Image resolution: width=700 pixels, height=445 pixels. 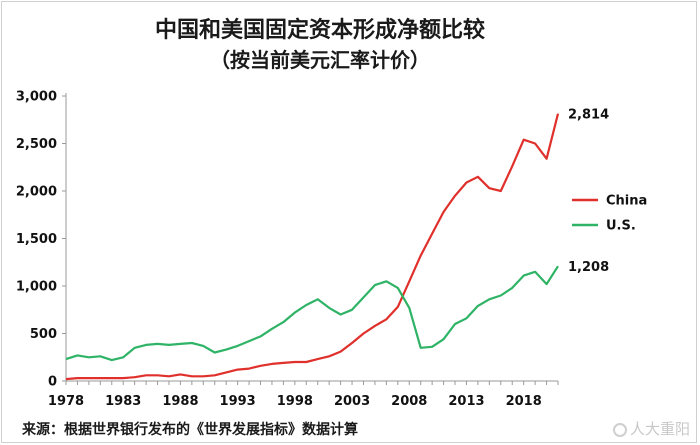 I want to click on watermark: 人大重阳, so click(x=651, y=428).